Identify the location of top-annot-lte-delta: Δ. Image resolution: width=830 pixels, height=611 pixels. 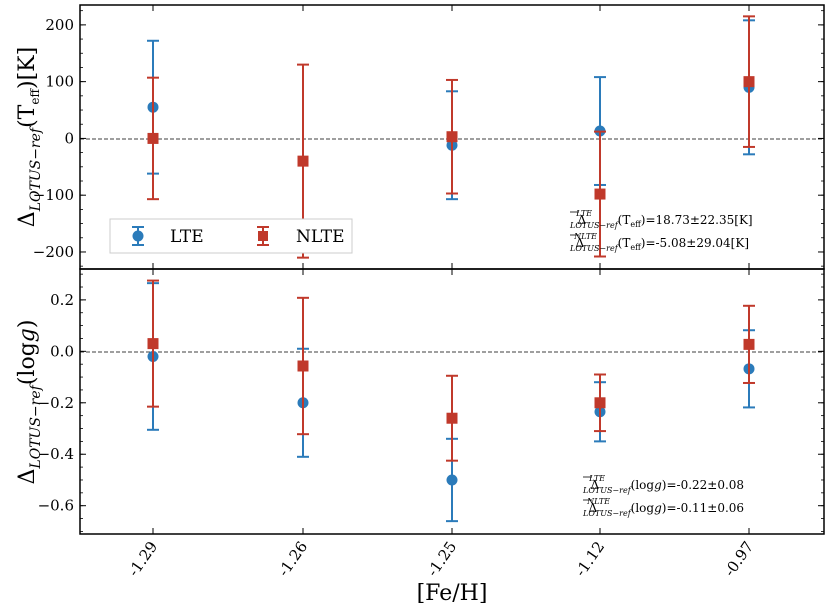
(581, 220).